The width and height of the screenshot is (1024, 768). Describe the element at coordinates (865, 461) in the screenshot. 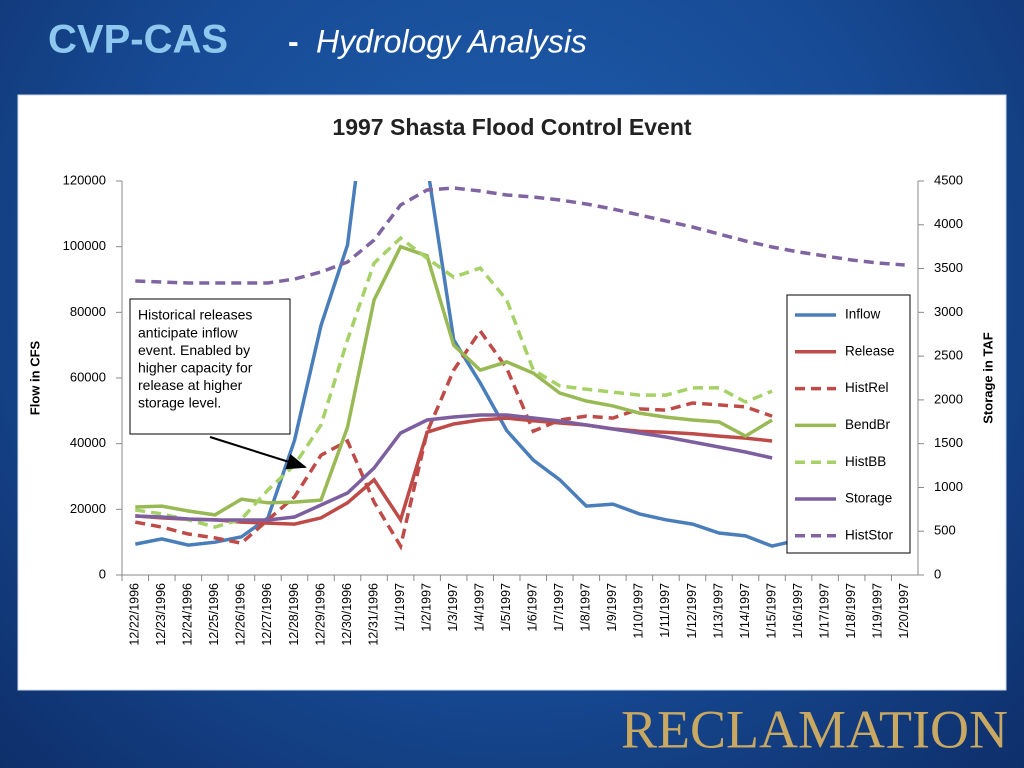

I see `legend-label: HistBB` at that location.